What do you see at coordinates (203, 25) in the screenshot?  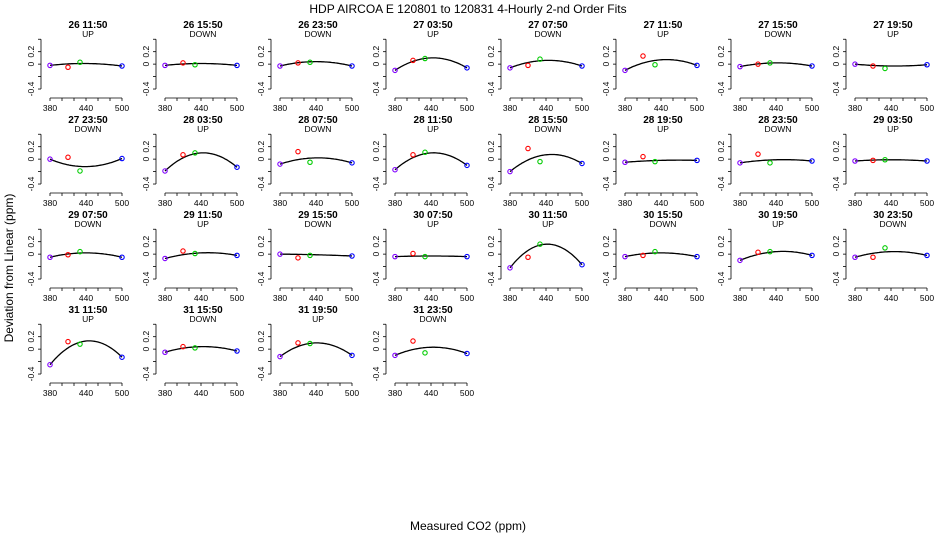 I see `panel-title: 26 15:50` at bounding box center [203, 25].